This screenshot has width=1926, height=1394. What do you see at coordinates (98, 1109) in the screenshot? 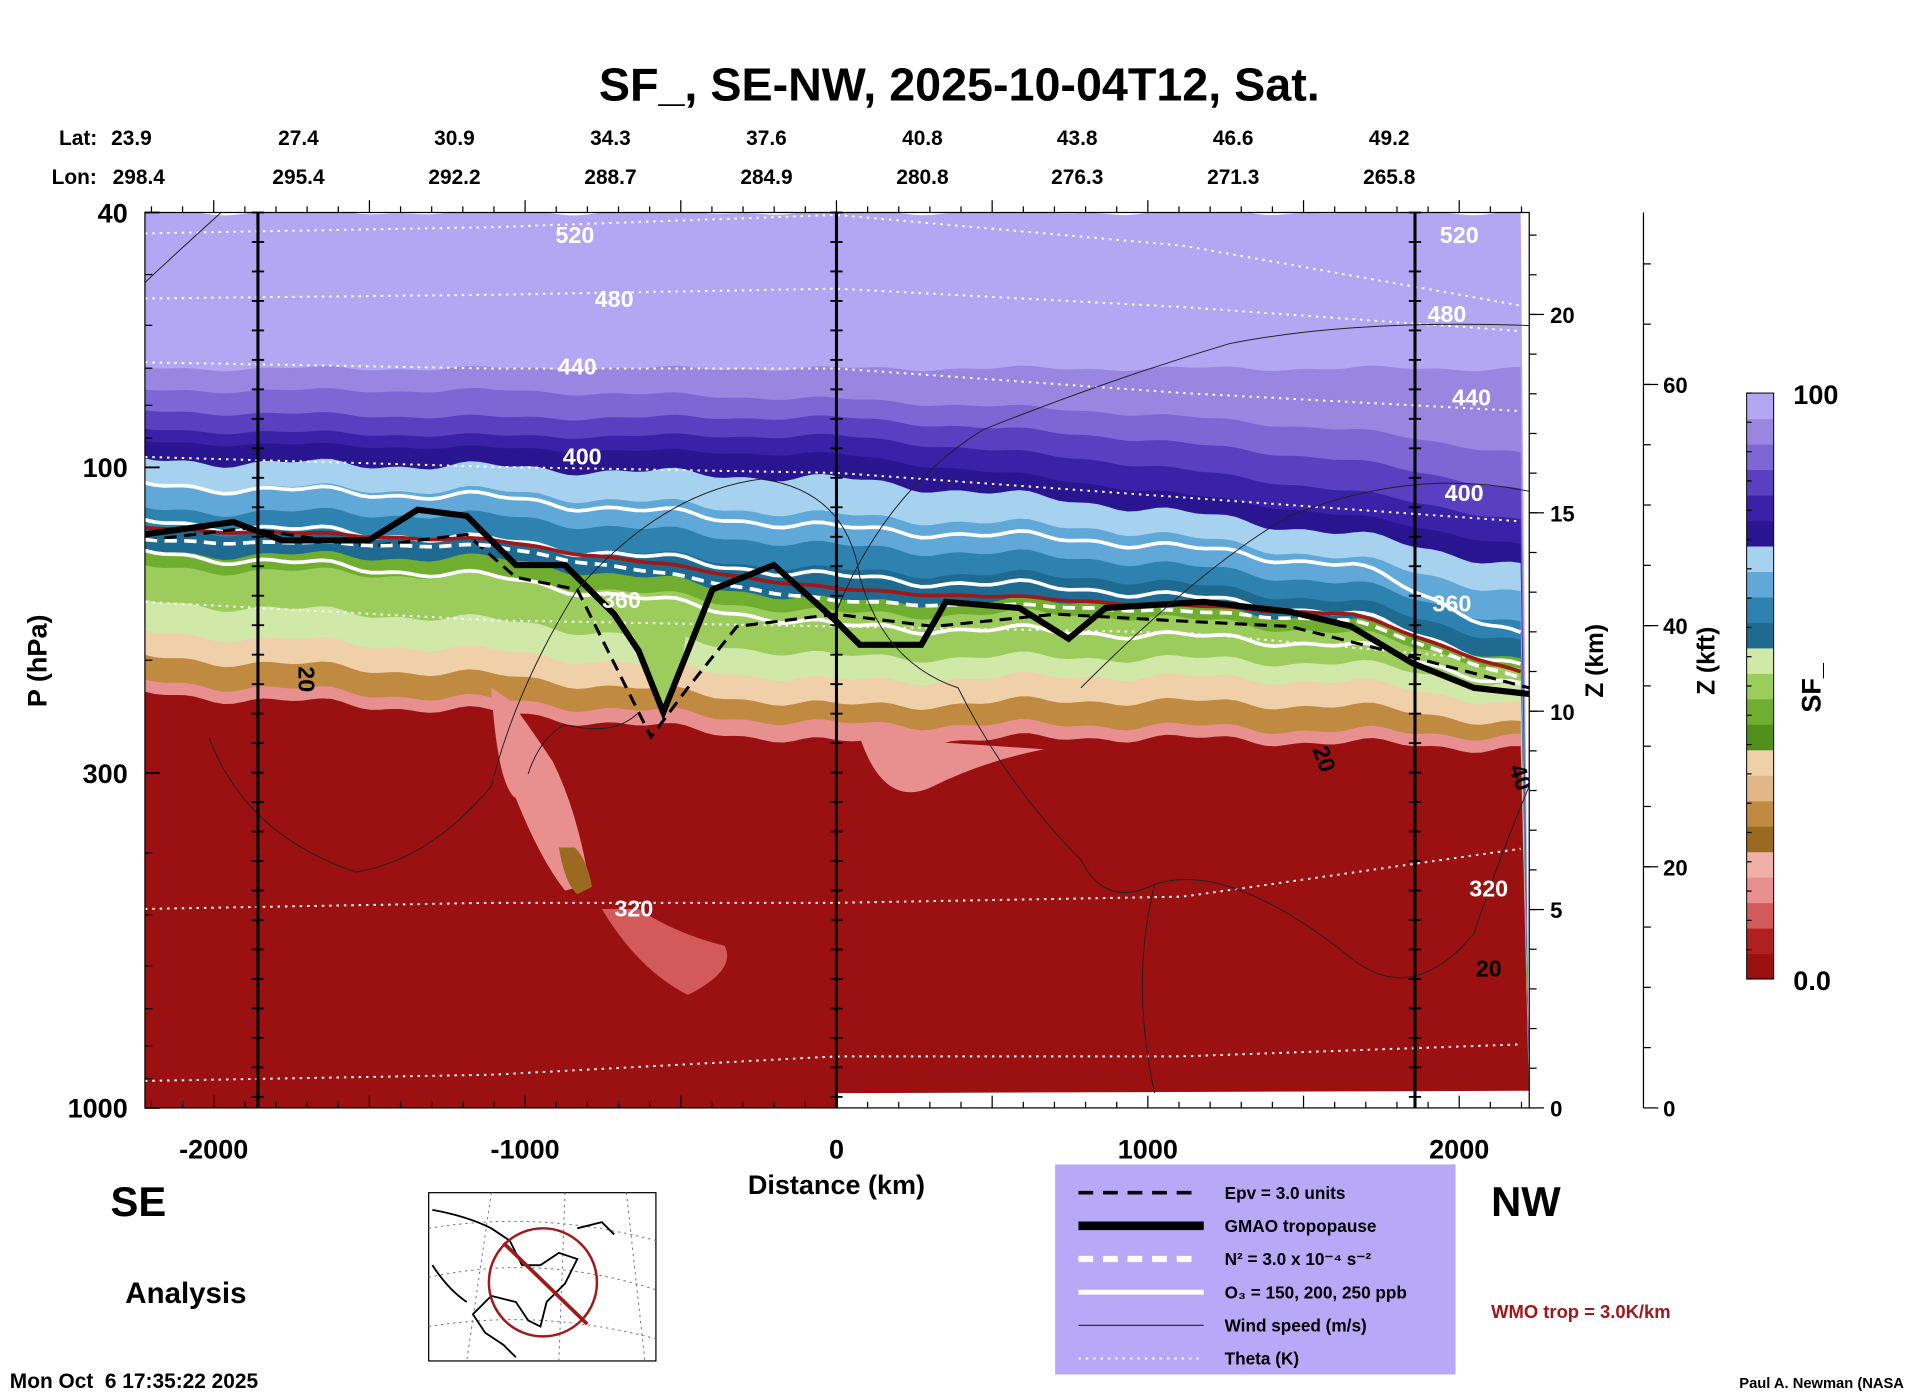
I see `y-tick-label: 1000` at bounding box center [98, 1109].